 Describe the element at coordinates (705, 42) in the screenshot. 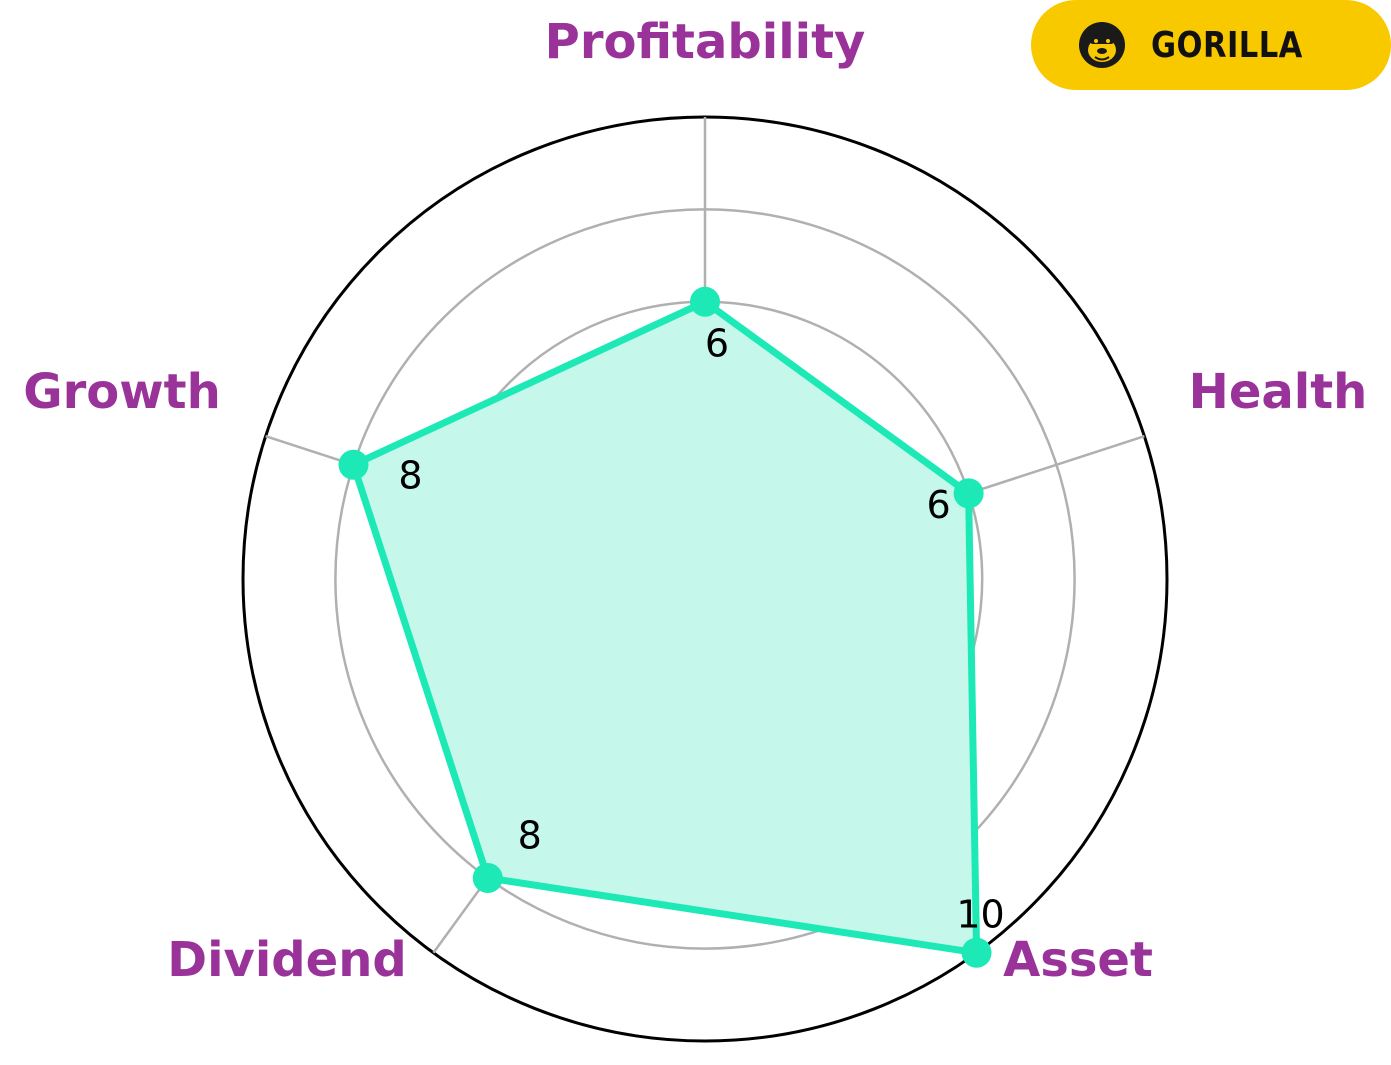

I see `axis-label-profitability: Profitability` at that location.